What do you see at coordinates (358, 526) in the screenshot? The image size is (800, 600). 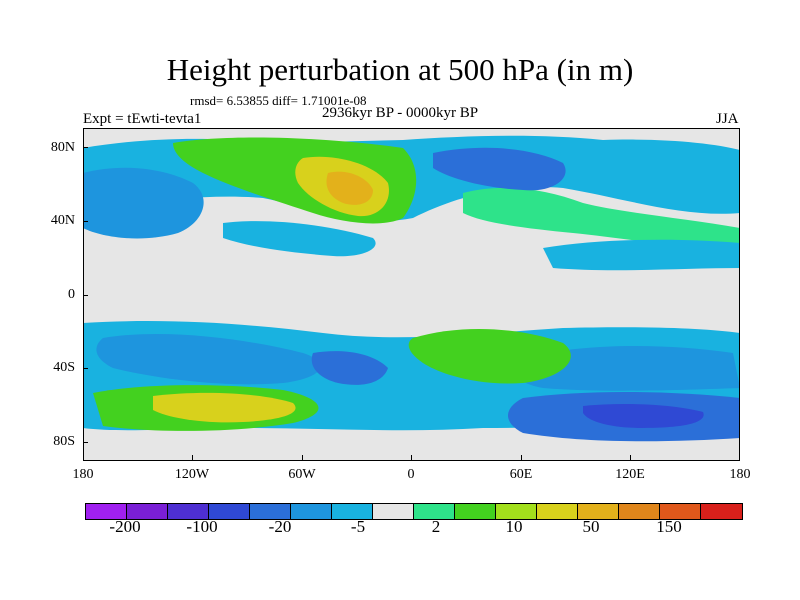 I see `colorbar-label: -5` at bounding box center [358, 526].